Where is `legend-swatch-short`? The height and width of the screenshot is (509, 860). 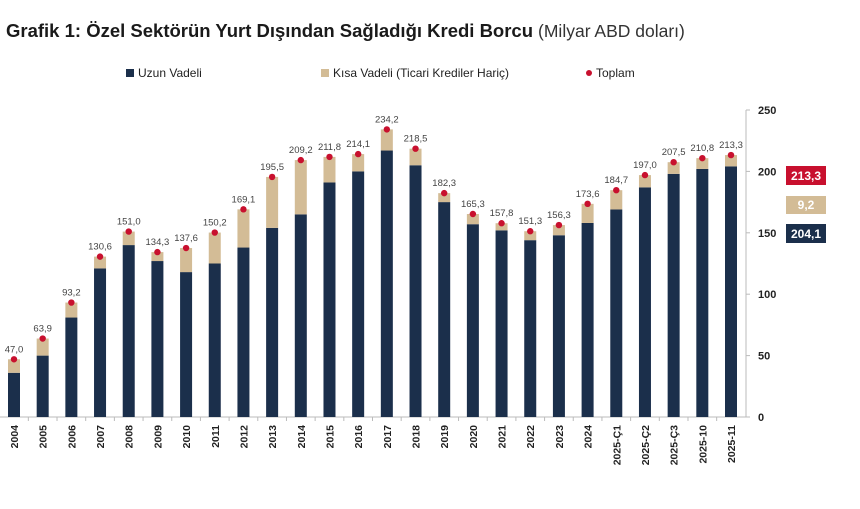
legend-swatch-short is located at coordinates (325, 73).